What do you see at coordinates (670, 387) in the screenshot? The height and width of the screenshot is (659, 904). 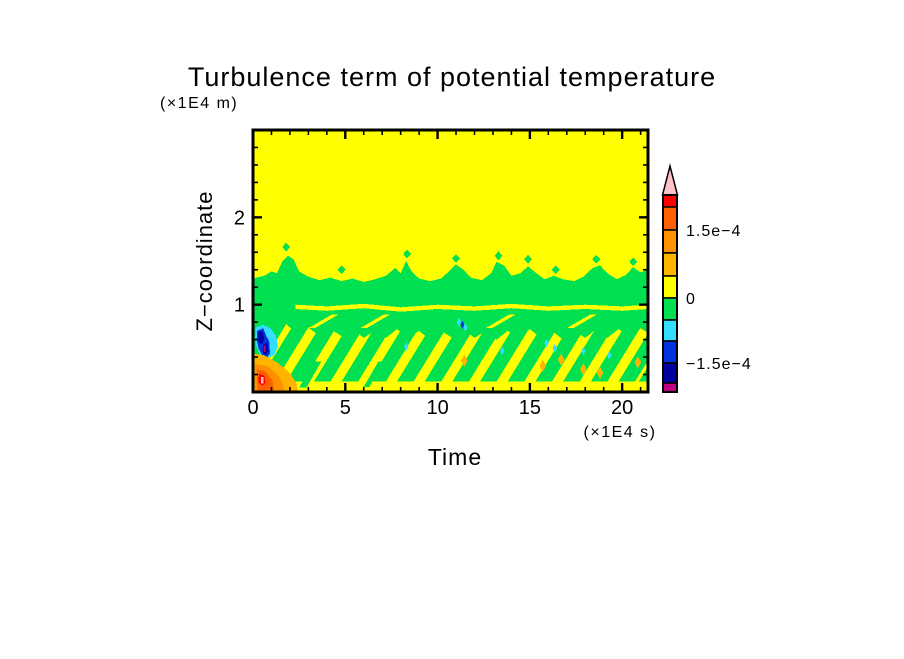 I see `colorbar-segment-magenta` at bounding box center [670, 387].